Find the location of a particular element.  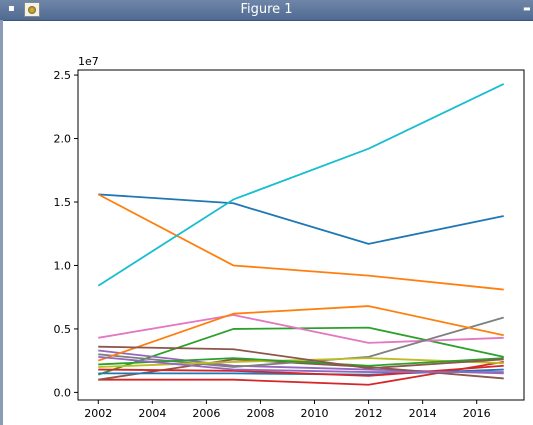

x-tick-label: 2008 is located at coordinates (260, 413).